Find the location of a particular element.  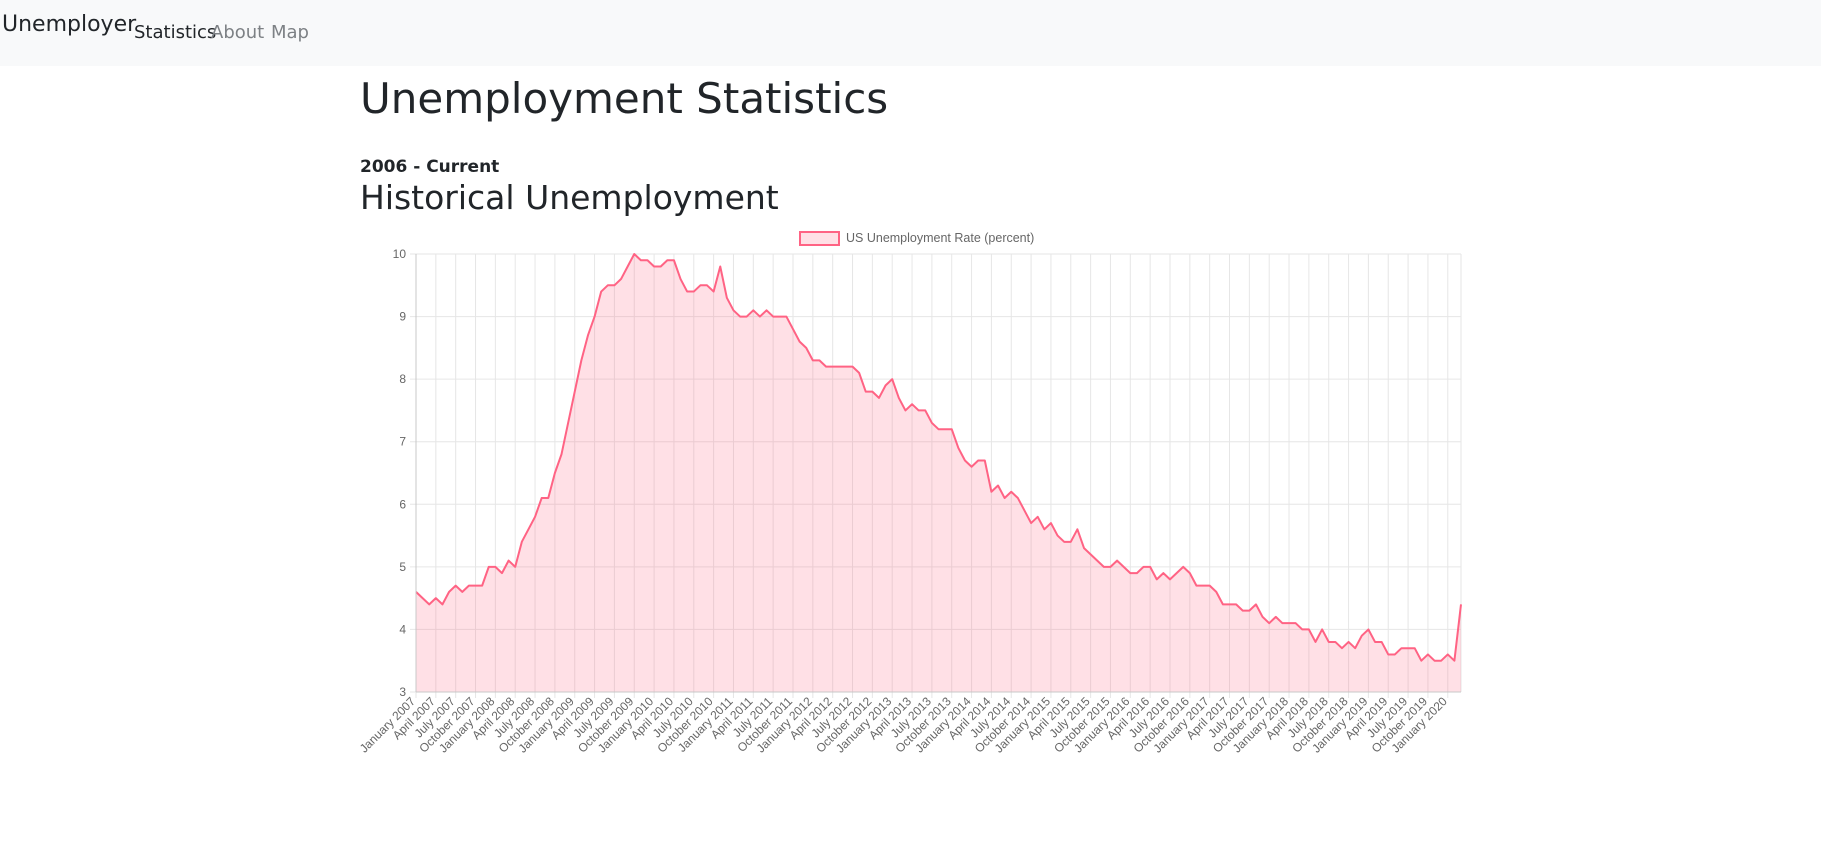

nav-link-map: Map is located at coordinates (290, 32).